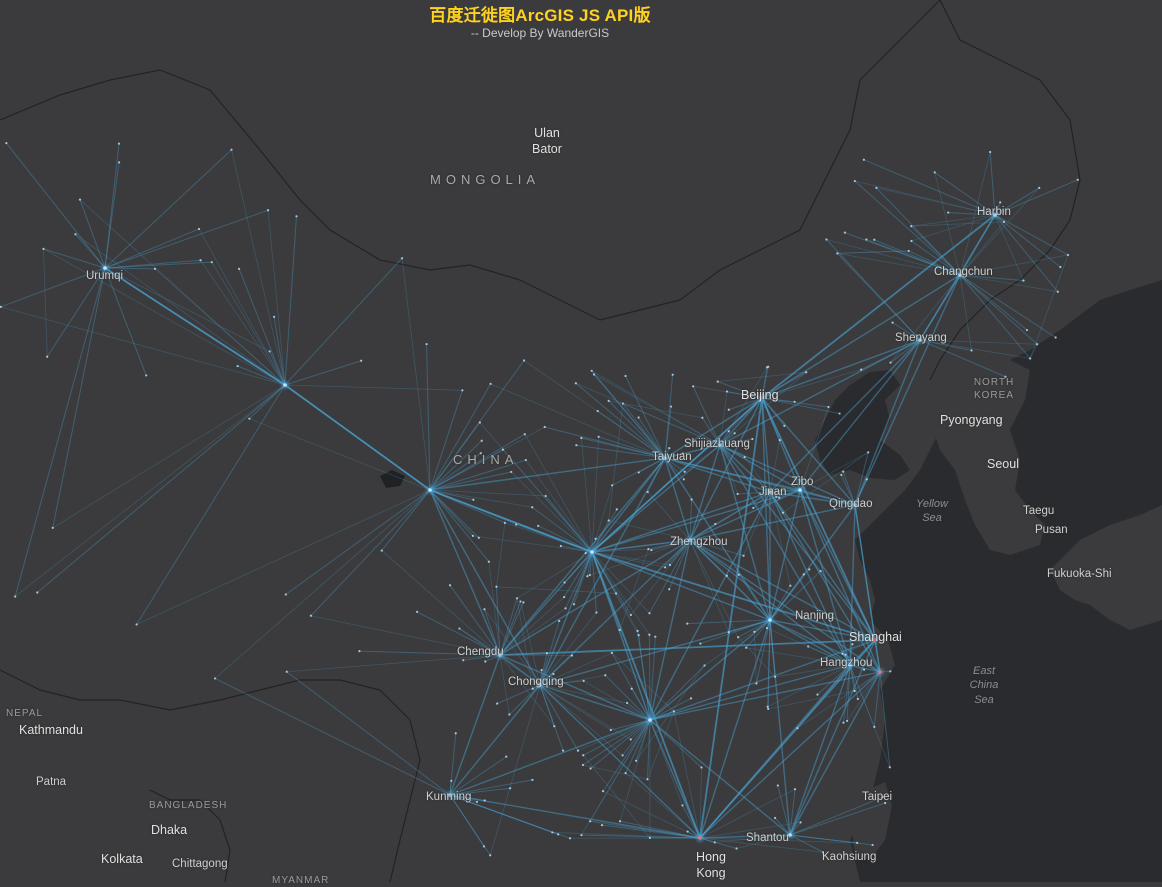 The height and width of the screenshot is (887, 1162). I want to click on city-label-patna: Patna, so click(51, 782).